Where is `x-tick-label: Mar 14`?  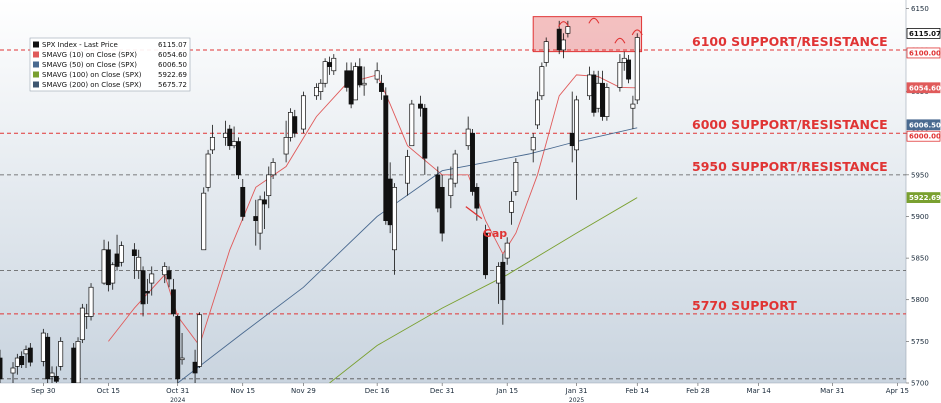 x-tick-label: Mar 14 is located at coordinates (758, 391).